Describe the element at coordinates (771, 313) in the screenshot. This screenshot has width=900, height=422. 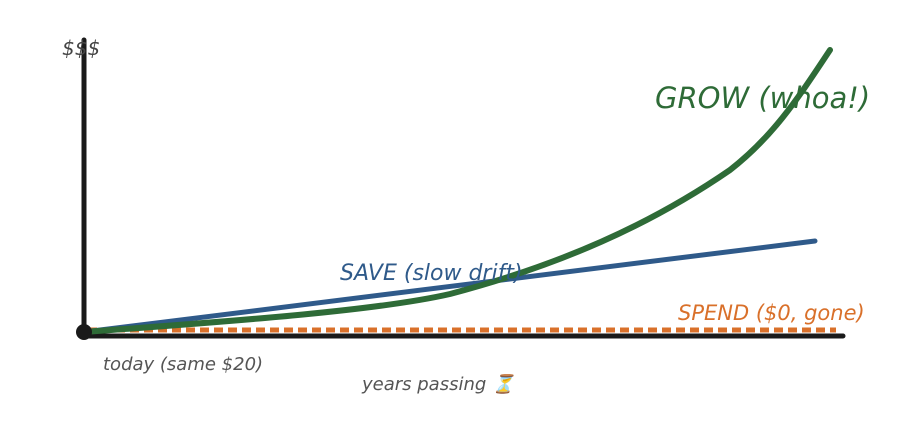
I see `spend-label: SPEND ($0, gone)` at that location.